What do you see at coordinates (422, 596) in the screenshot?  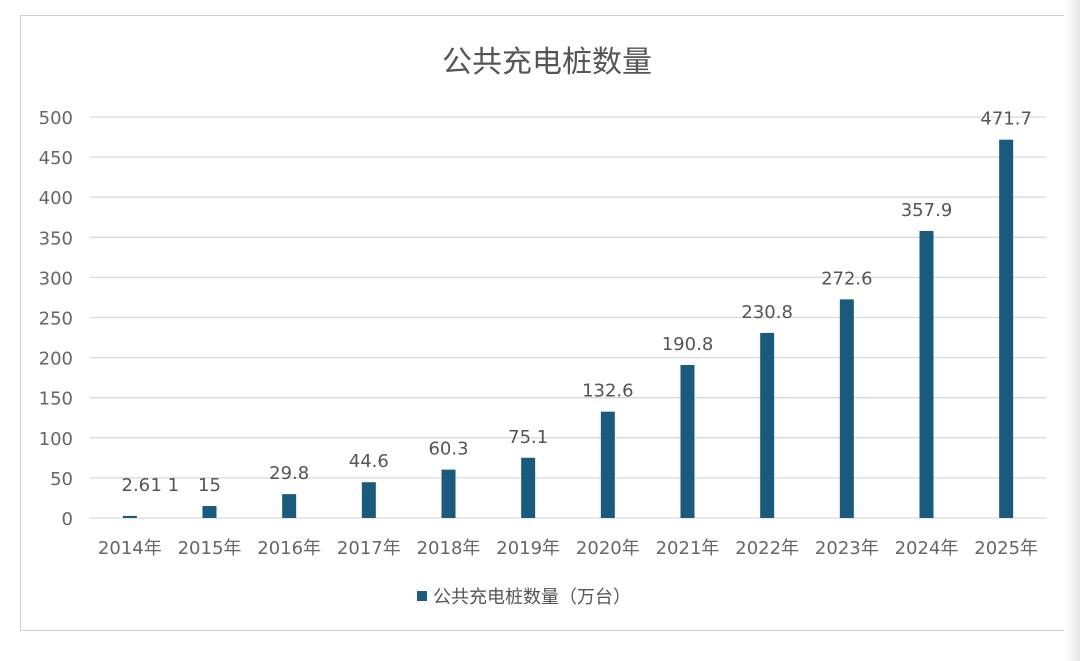 I see `legend-swatch` at bounding box center [422, 596].